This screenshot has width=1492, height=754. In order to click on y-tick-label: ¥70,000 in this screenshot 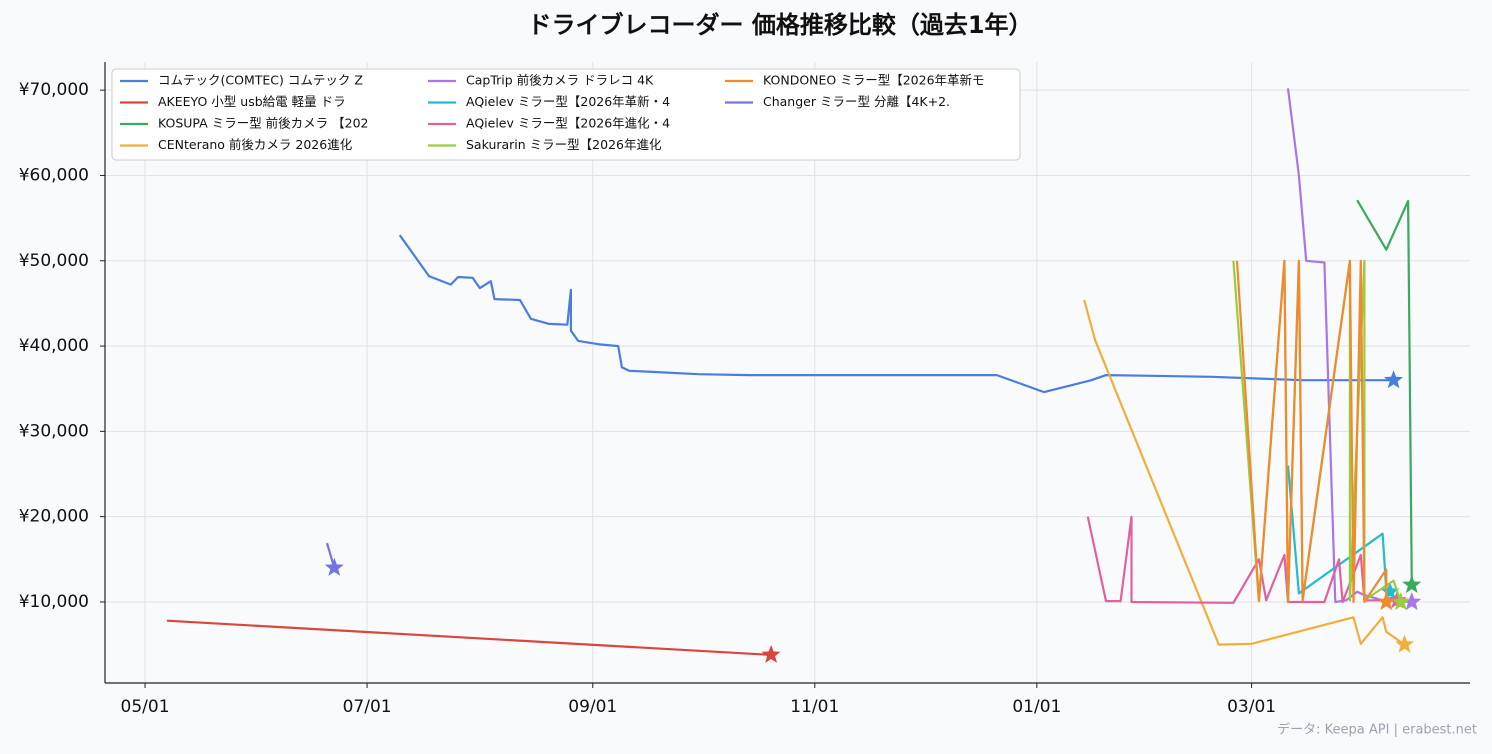, I will do `click(54, 90)`.